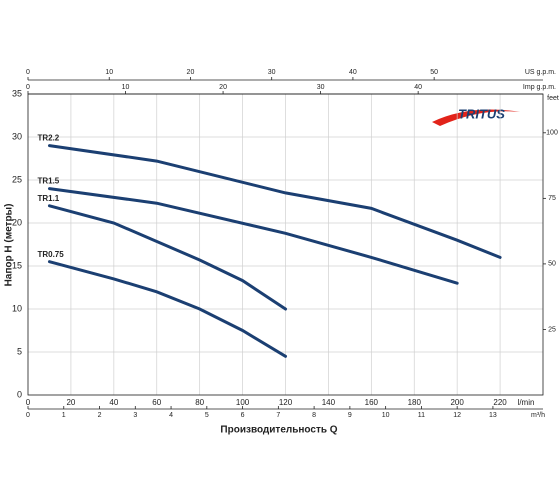 The width and height of the screenshot is (560, 504). I want to click on y-tick-label: 0, so click(19, 394).